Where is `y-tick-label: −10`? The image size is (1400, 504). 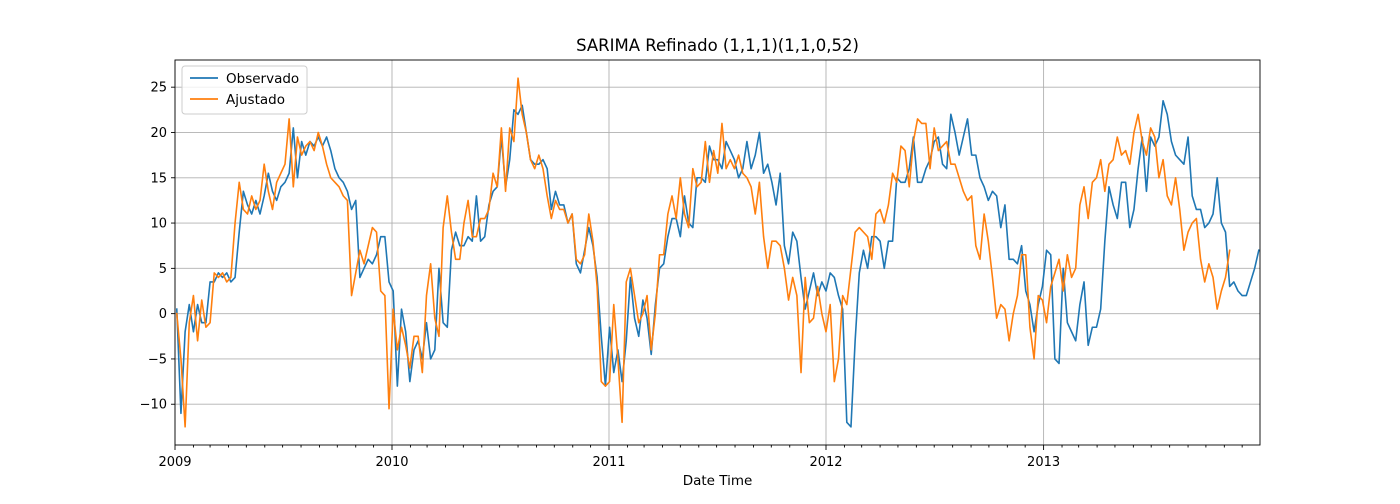 y-tick-label: −10 is located at coordinates (153, 405).